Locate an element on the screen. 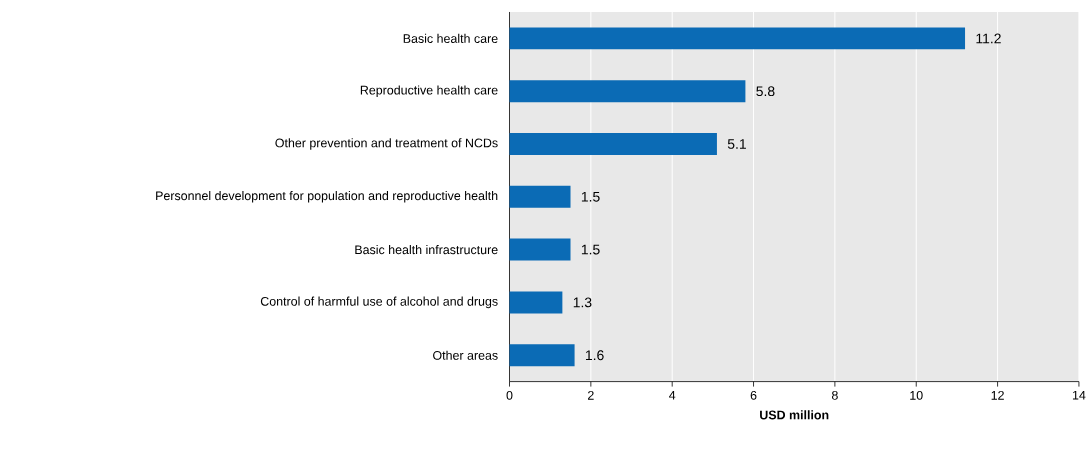  x-axis-title: USD million is located at coordinates (794, 415).